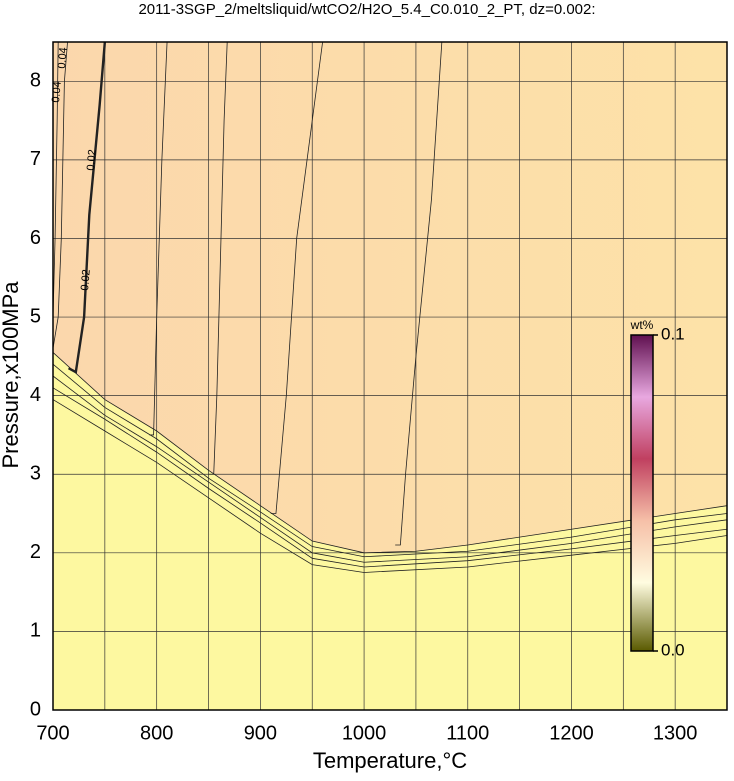 This screenshot has height=781, width=734. What do you see at coordinates (35, 316) in the screenshot?
I see `y-tick-label: 5` at bounding box center [35, 316].